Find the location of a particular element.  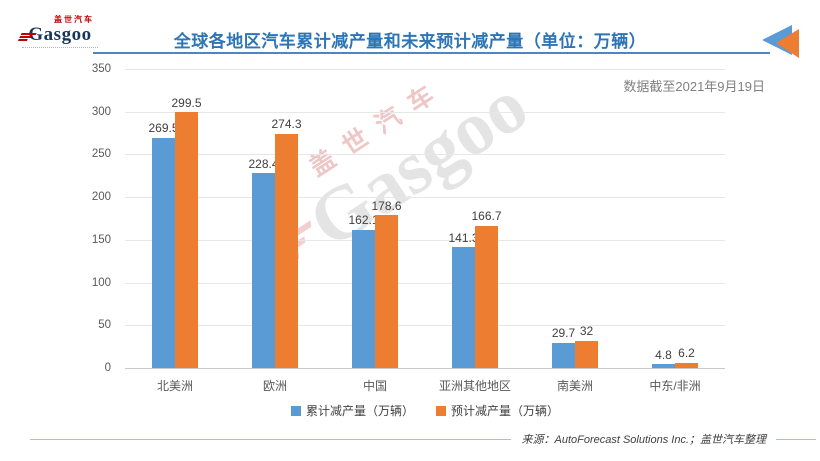

y-axis-ticks: 0 50 100 150 200 250 300 350 is located at coordinates (58, 218).